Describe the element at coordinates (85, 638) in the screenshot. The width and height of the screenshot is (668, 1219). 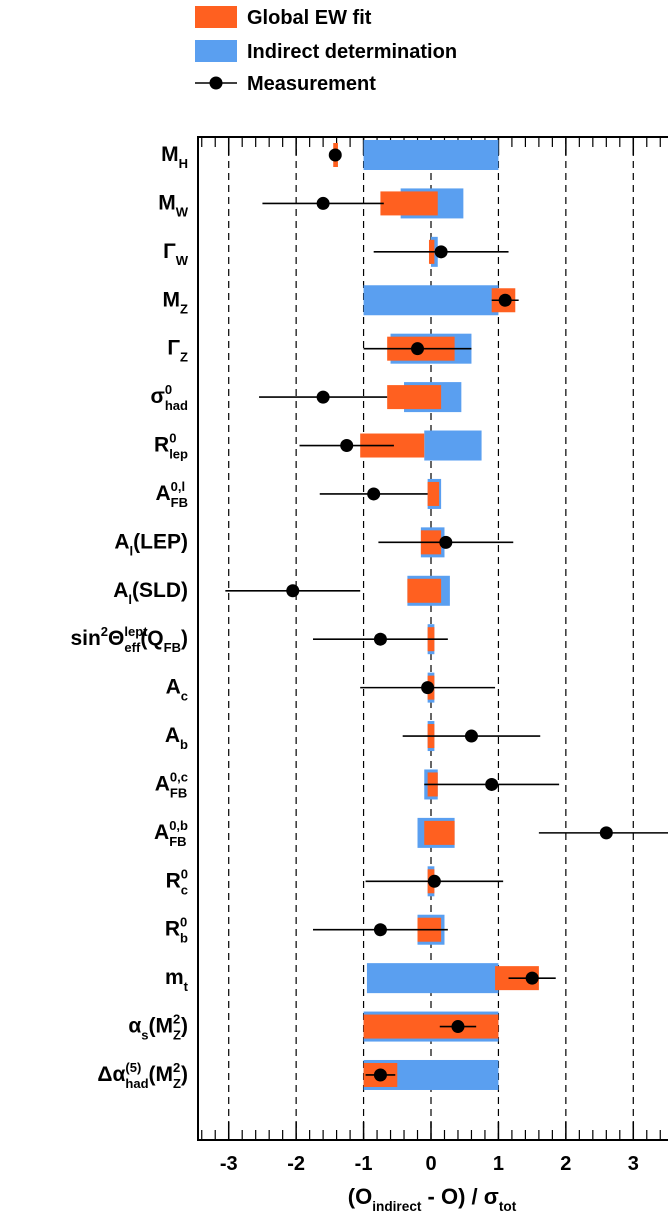
I see `row-label-part: sin` at that location.